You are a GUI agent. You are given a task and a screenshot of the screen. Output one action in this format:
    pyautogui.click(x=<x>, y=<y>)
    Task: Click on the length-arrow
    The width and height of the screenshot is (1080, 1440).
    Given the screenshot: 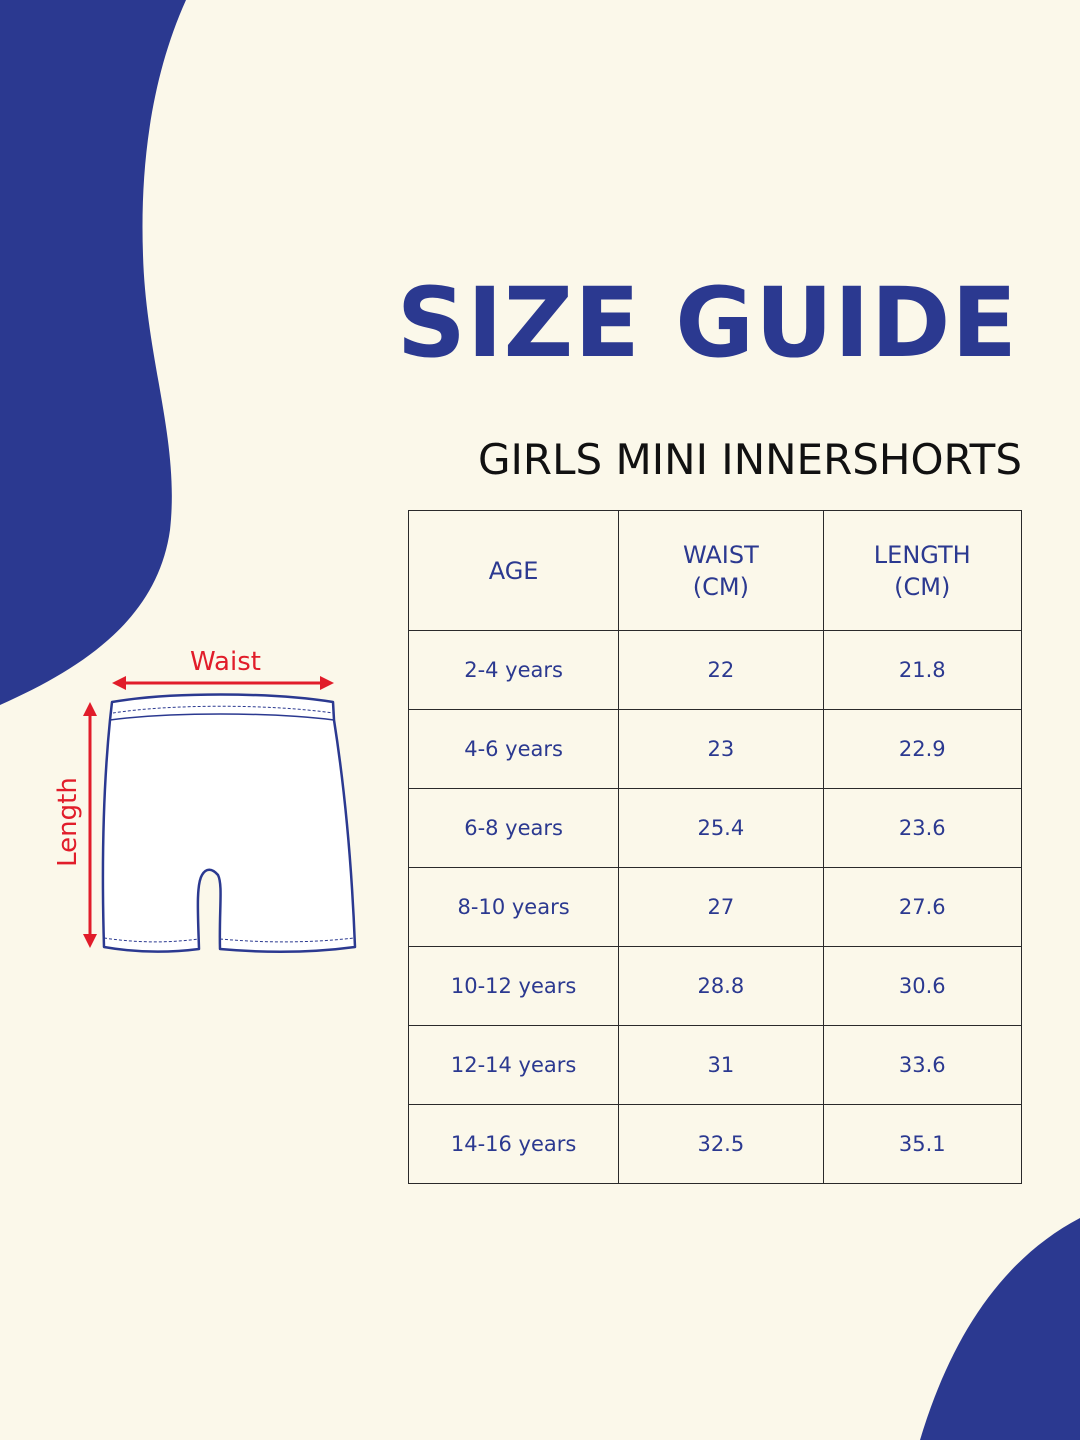 What is the action you would take?
    pyautogui.click(x=90, y=825)
    